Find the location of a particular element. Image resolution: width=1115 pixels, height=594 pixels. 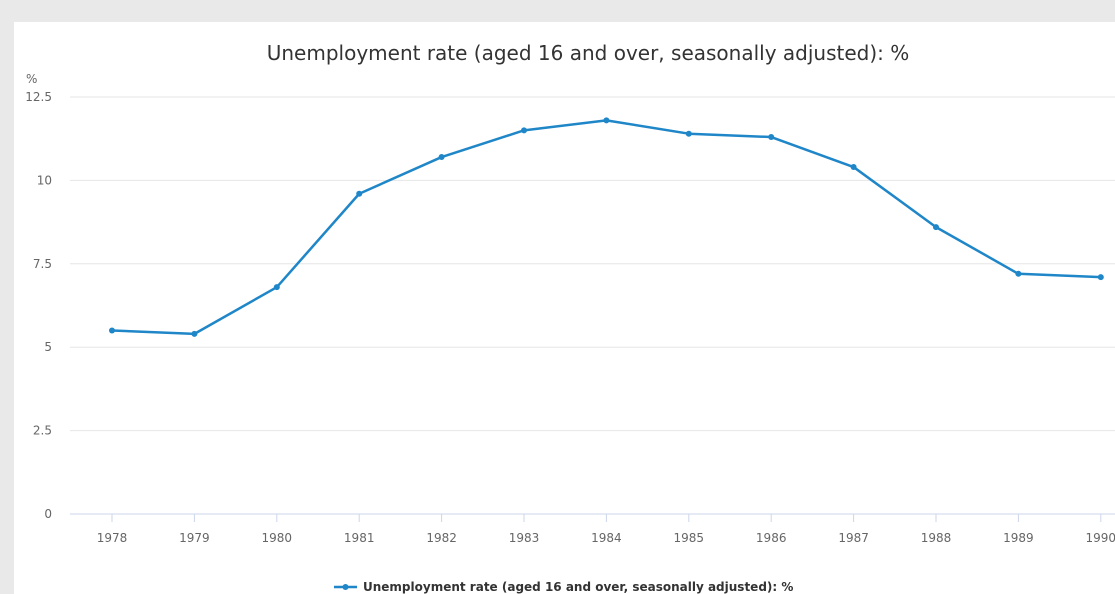

y-tick-label: 2.5 is located at coordinates (42, 431).